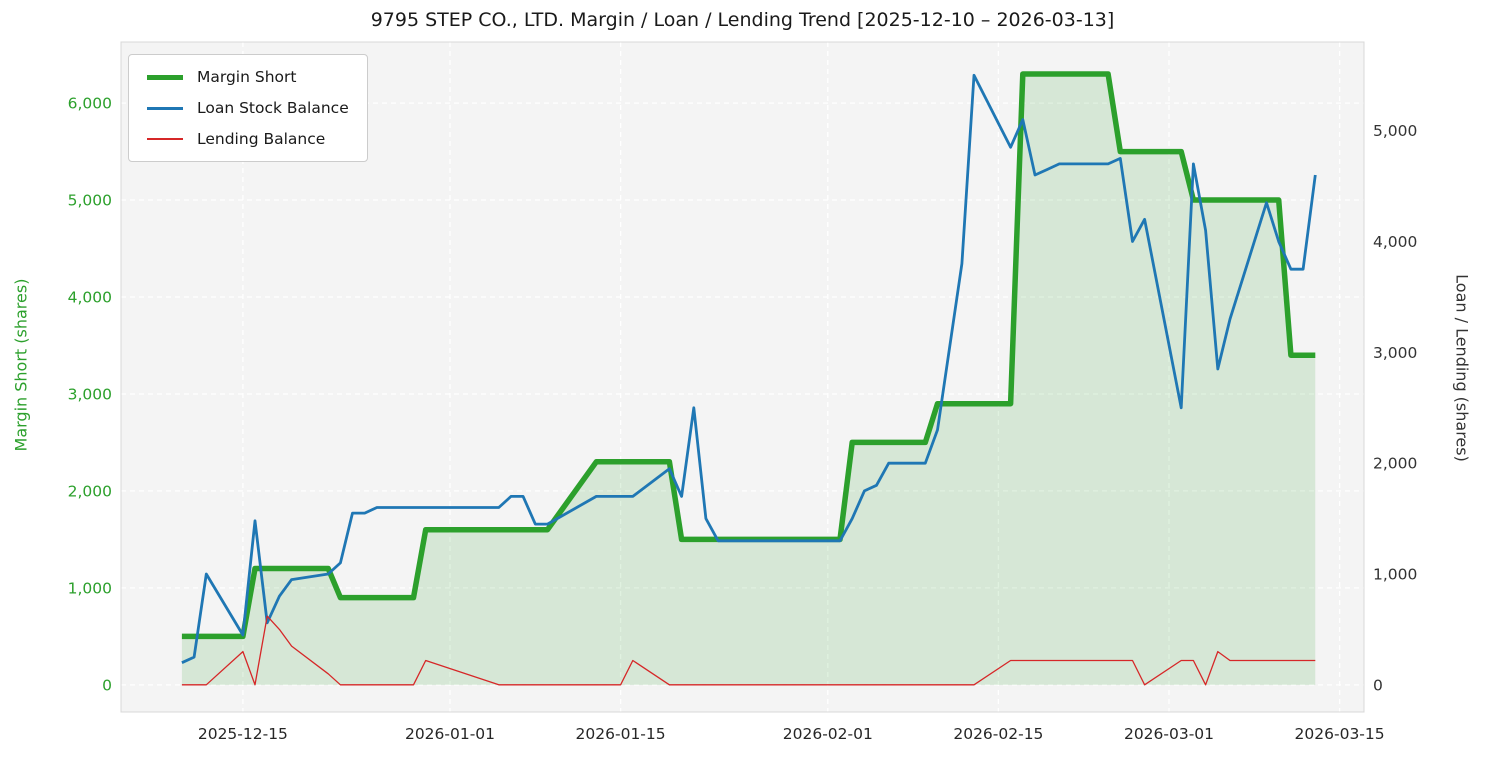 This screenshot has width=1485, height=765. Describe the element at coordinates (450, 734) in the screenshot. I see `x-axis-tick-label: 2026-01-01` at that location.